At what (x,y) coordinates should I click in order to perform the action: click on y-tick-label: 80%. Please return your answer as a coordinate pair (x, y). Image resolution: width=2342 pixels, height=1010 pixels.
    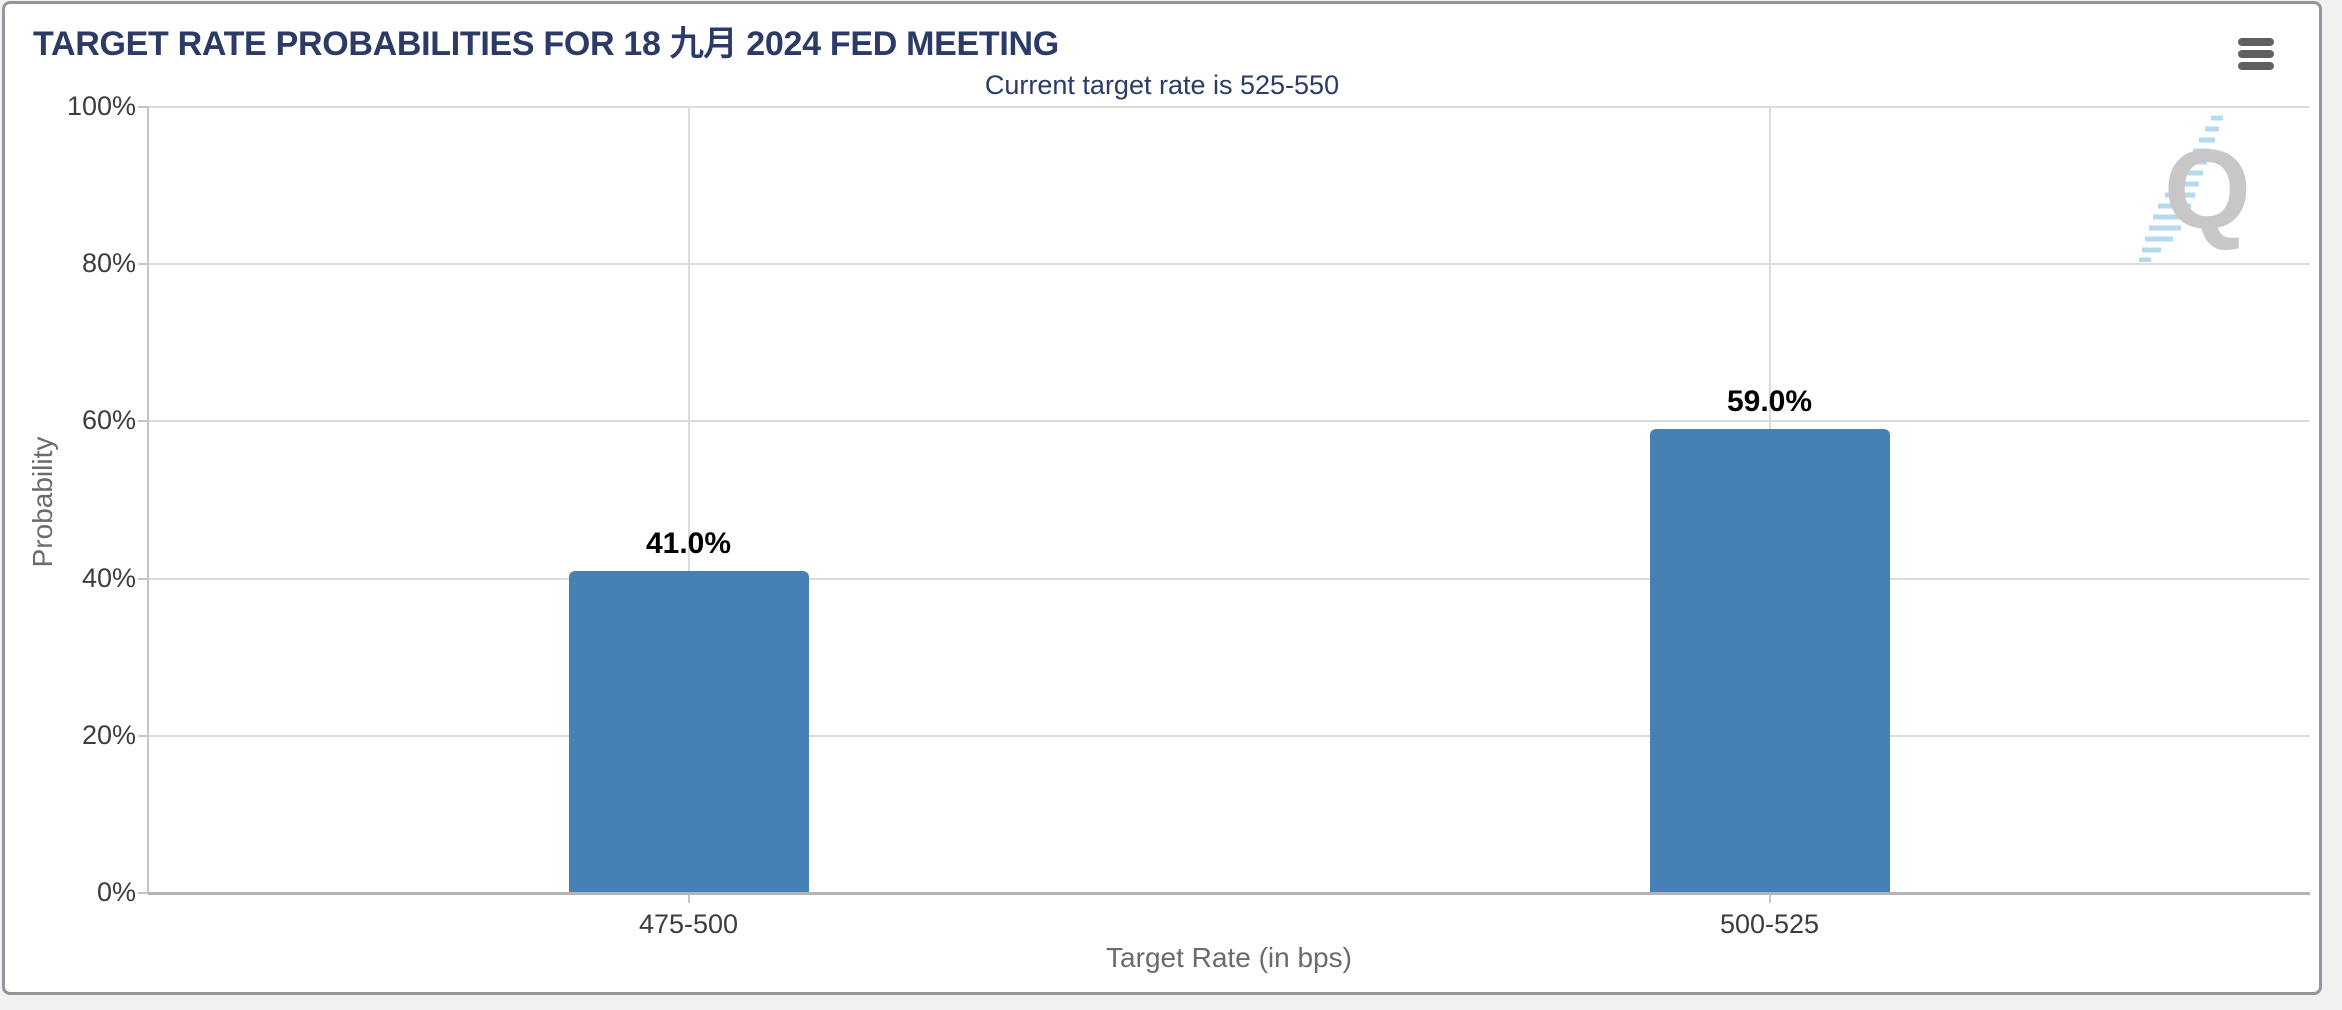
    Looking at the image, I should click on (108, 263).